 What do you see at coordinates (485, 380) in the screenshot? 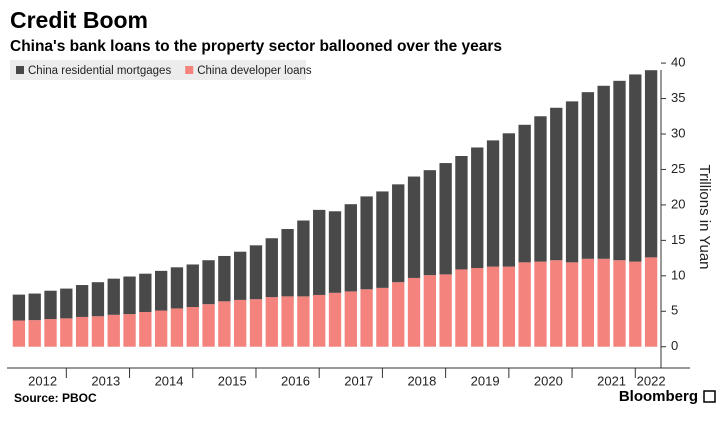
I see `x-tick-label: 2019` at bounding box center [485, 380].